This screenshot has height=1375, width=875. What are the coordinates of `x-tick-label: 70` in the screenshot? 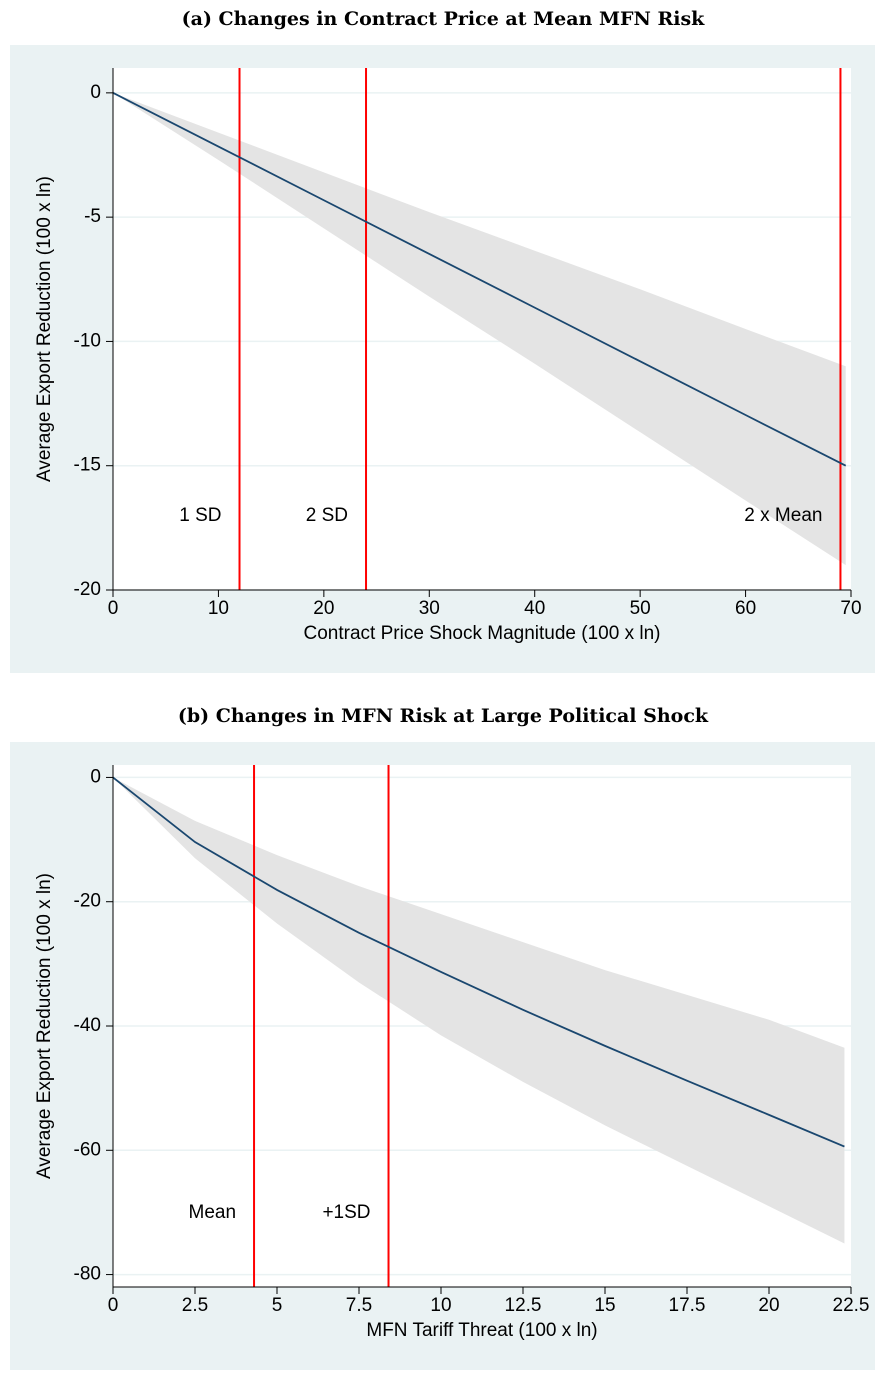 It's located at (850, 608).